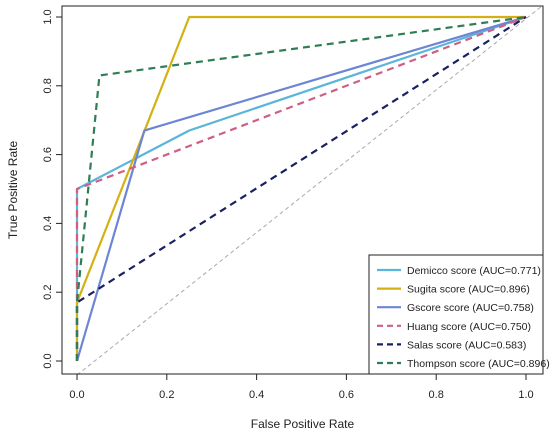 This screenshot has height=434, width=550. I want to click on x-axis-label: False Positive Rate, so click(303, 424).